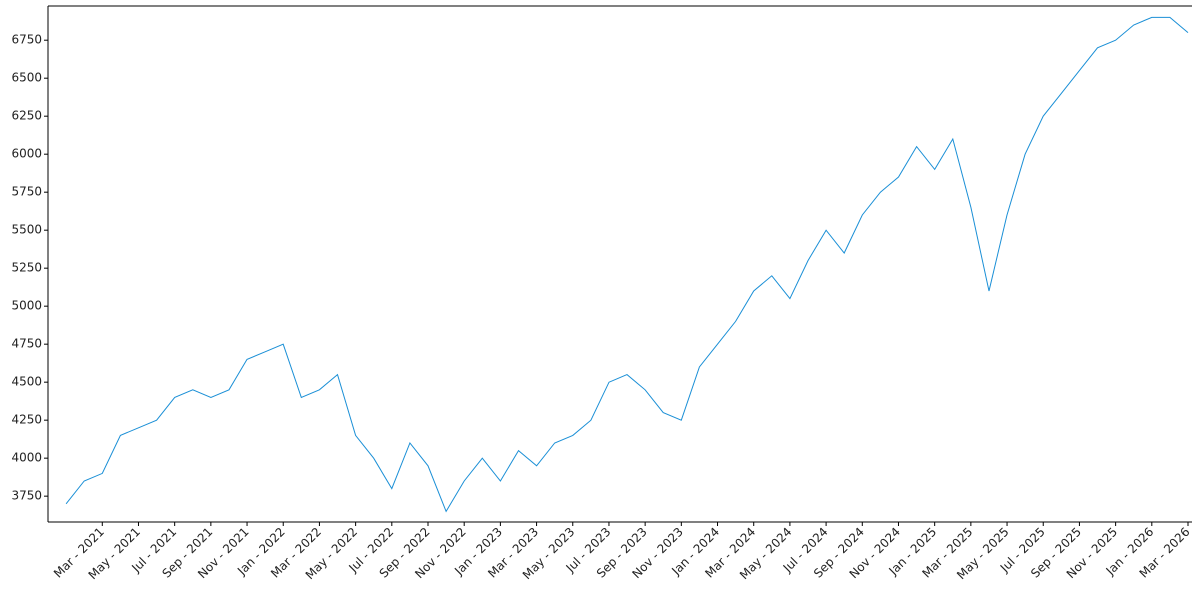 Image resolution: width=1200 pixels, height=600 pixels. What do you see at coordinates (26, 382) in the screenshot?
I see `y-tick-label: 4500` at bounding box center [26, 382].